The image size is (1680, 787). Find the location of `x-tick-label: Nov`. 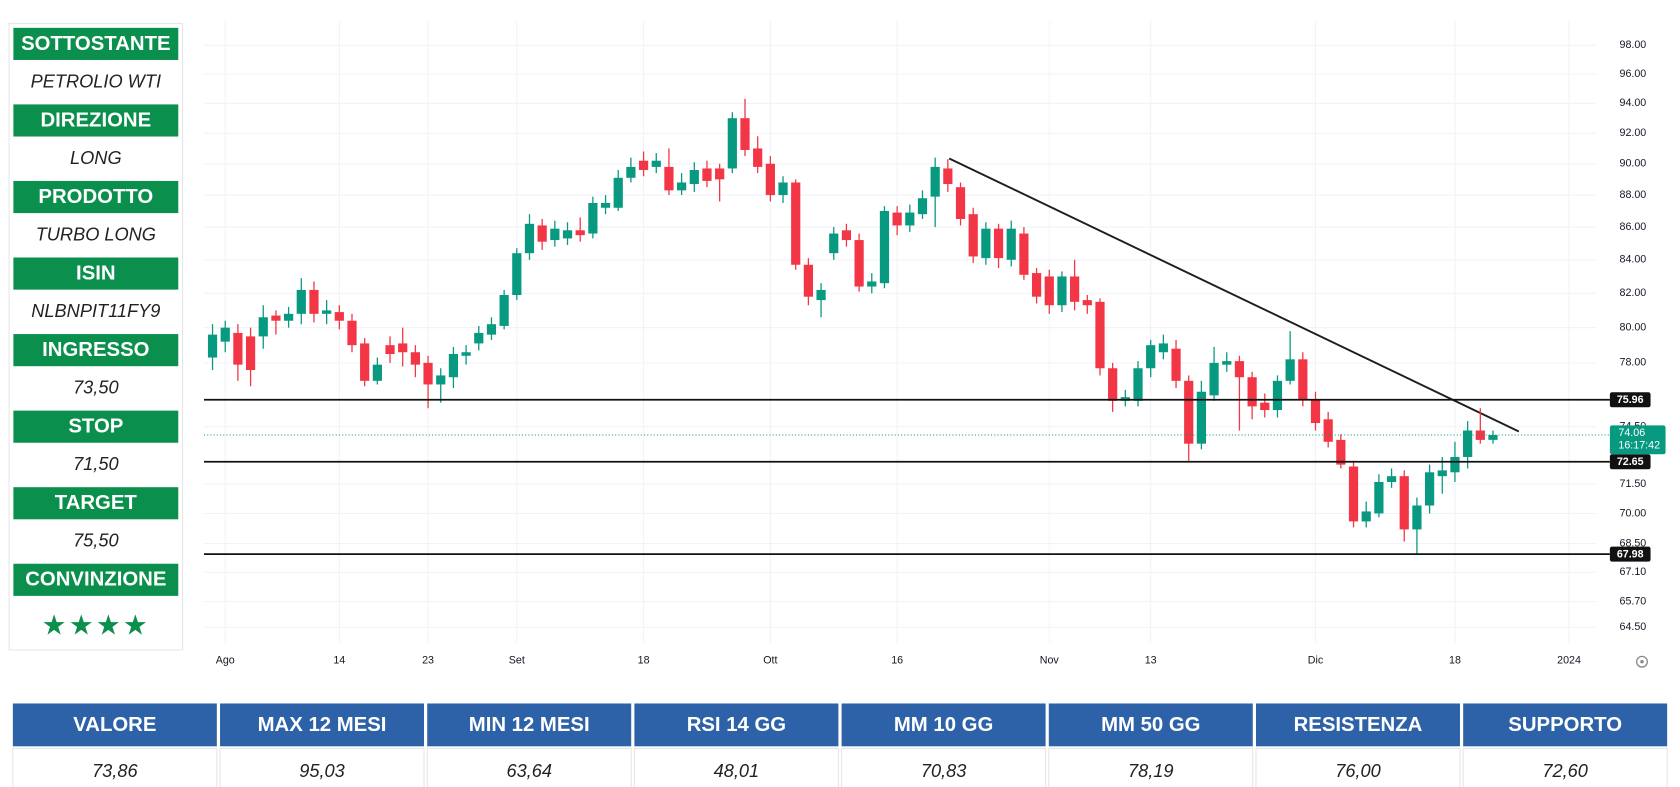

x-tick-label: Nov is located at coordinates (1050, 660).